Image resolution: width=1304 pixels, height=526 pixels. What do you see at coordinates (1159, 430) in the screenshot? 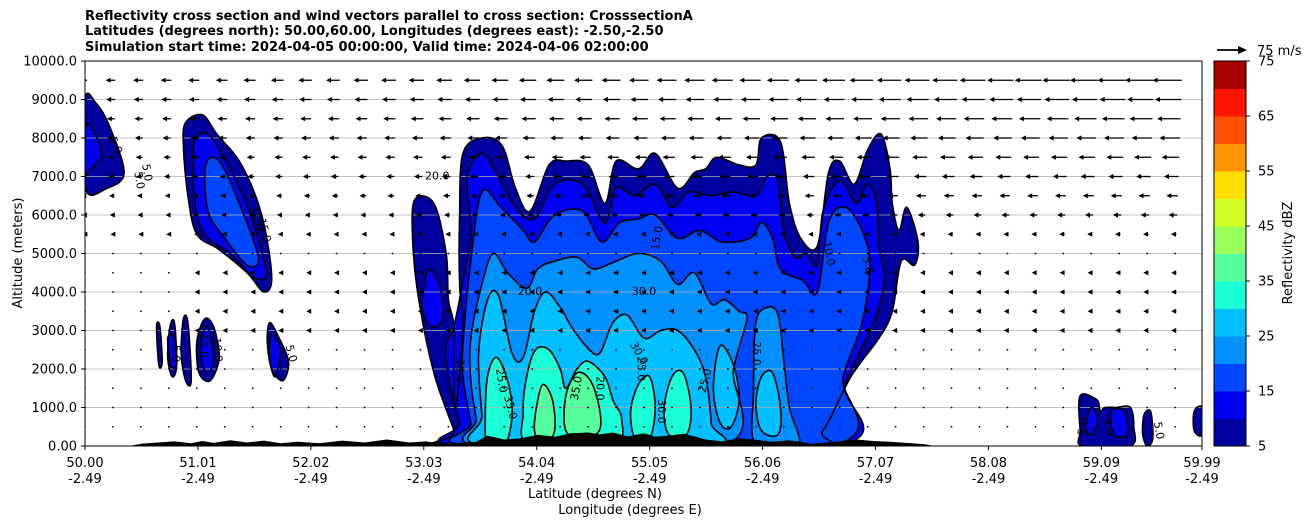
I see `contour-label-27: 5.0` at bounding box center [1159, 430].